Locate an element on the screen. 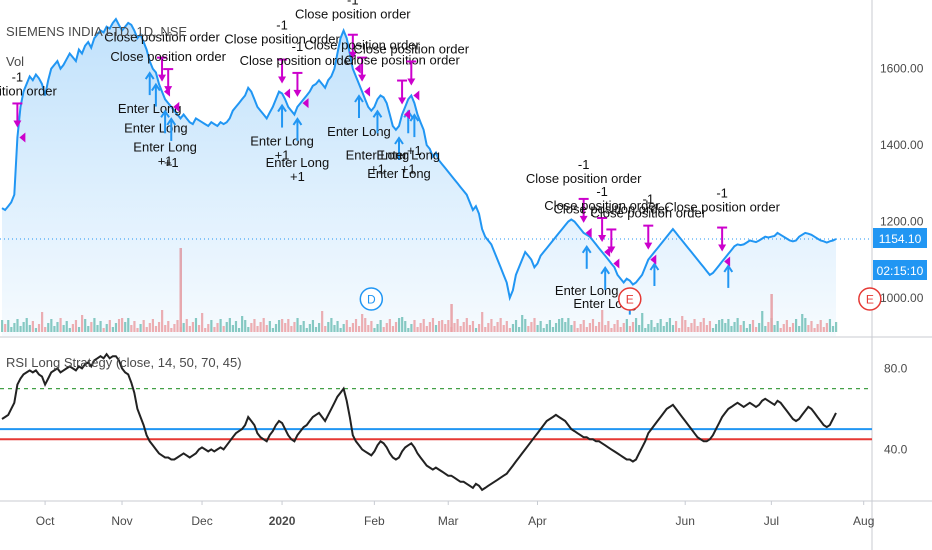 The height and width of the screenshot is (550, 932). time-scale: Oct Nov Dec 2020 Feb Mar Apr Jun Jul Aug is located at coordinates (455, 514).